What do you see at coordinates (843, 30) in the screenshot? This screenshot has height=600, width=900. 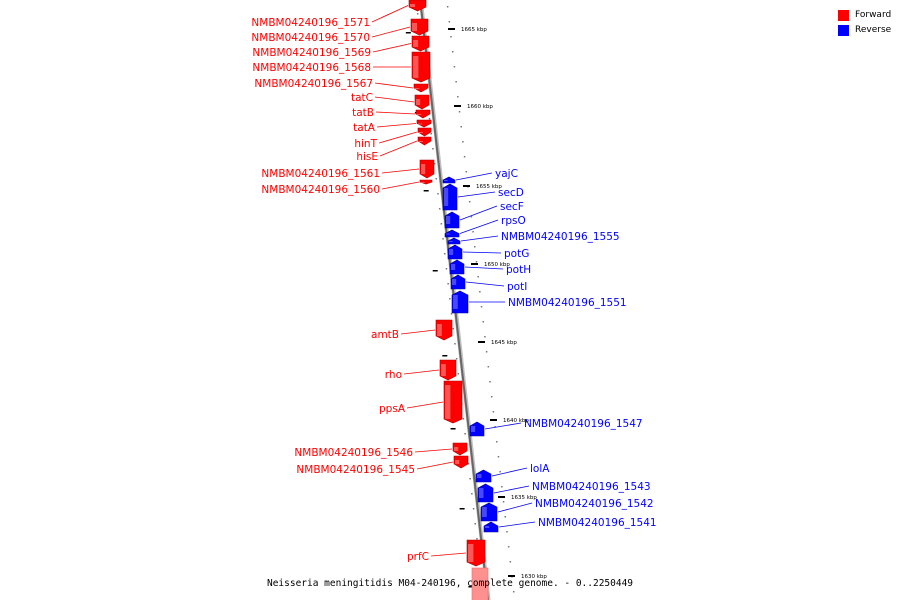 I see `reverse-swatch` at bounding box center [843, 30].